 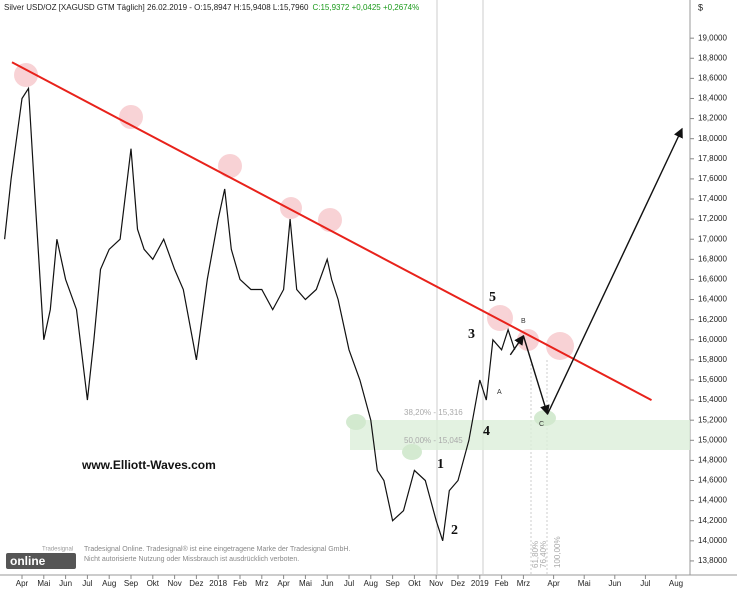 I want to click on y-tick-label: 13,8000, so click(x=712, y=560).